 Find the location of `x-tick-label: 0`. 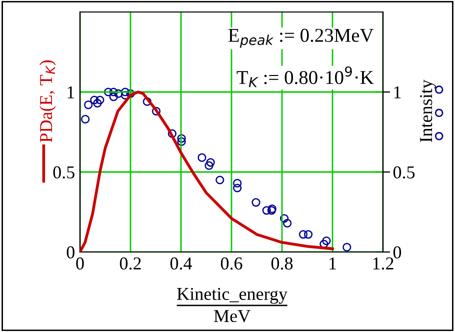

x-tick-label: 0 is located at coordinates (80, 263).